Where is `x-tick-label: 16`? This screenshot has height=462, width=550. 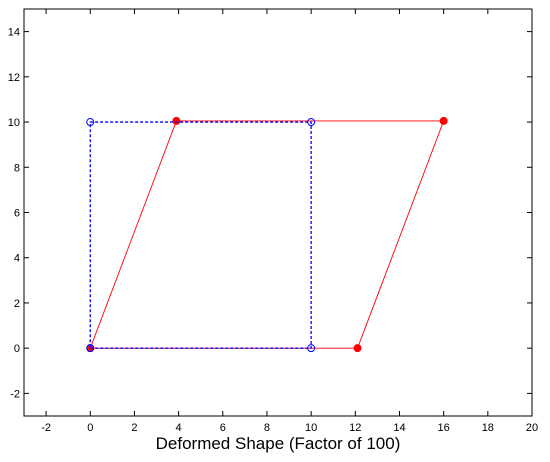
x-tick-label: 16 is located at coordinates (444, 428).